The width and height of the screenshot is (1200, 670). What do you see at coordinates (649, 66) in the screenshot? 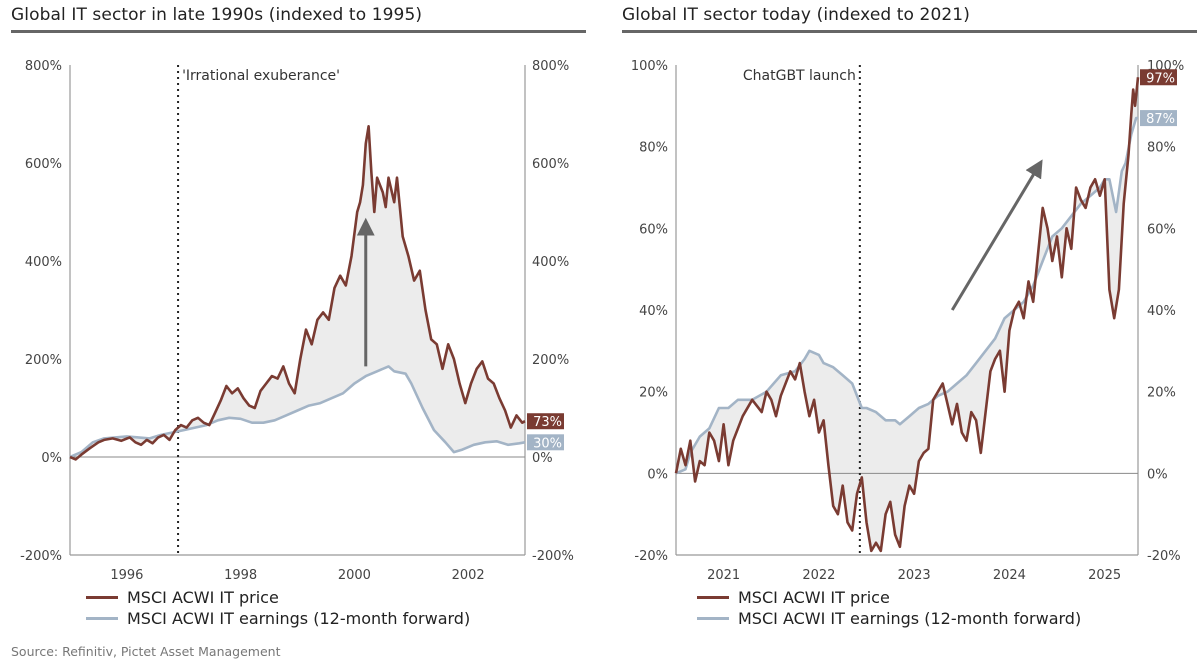
I see `right-y-tick-left: 100%` at bounding box center [649, 66].